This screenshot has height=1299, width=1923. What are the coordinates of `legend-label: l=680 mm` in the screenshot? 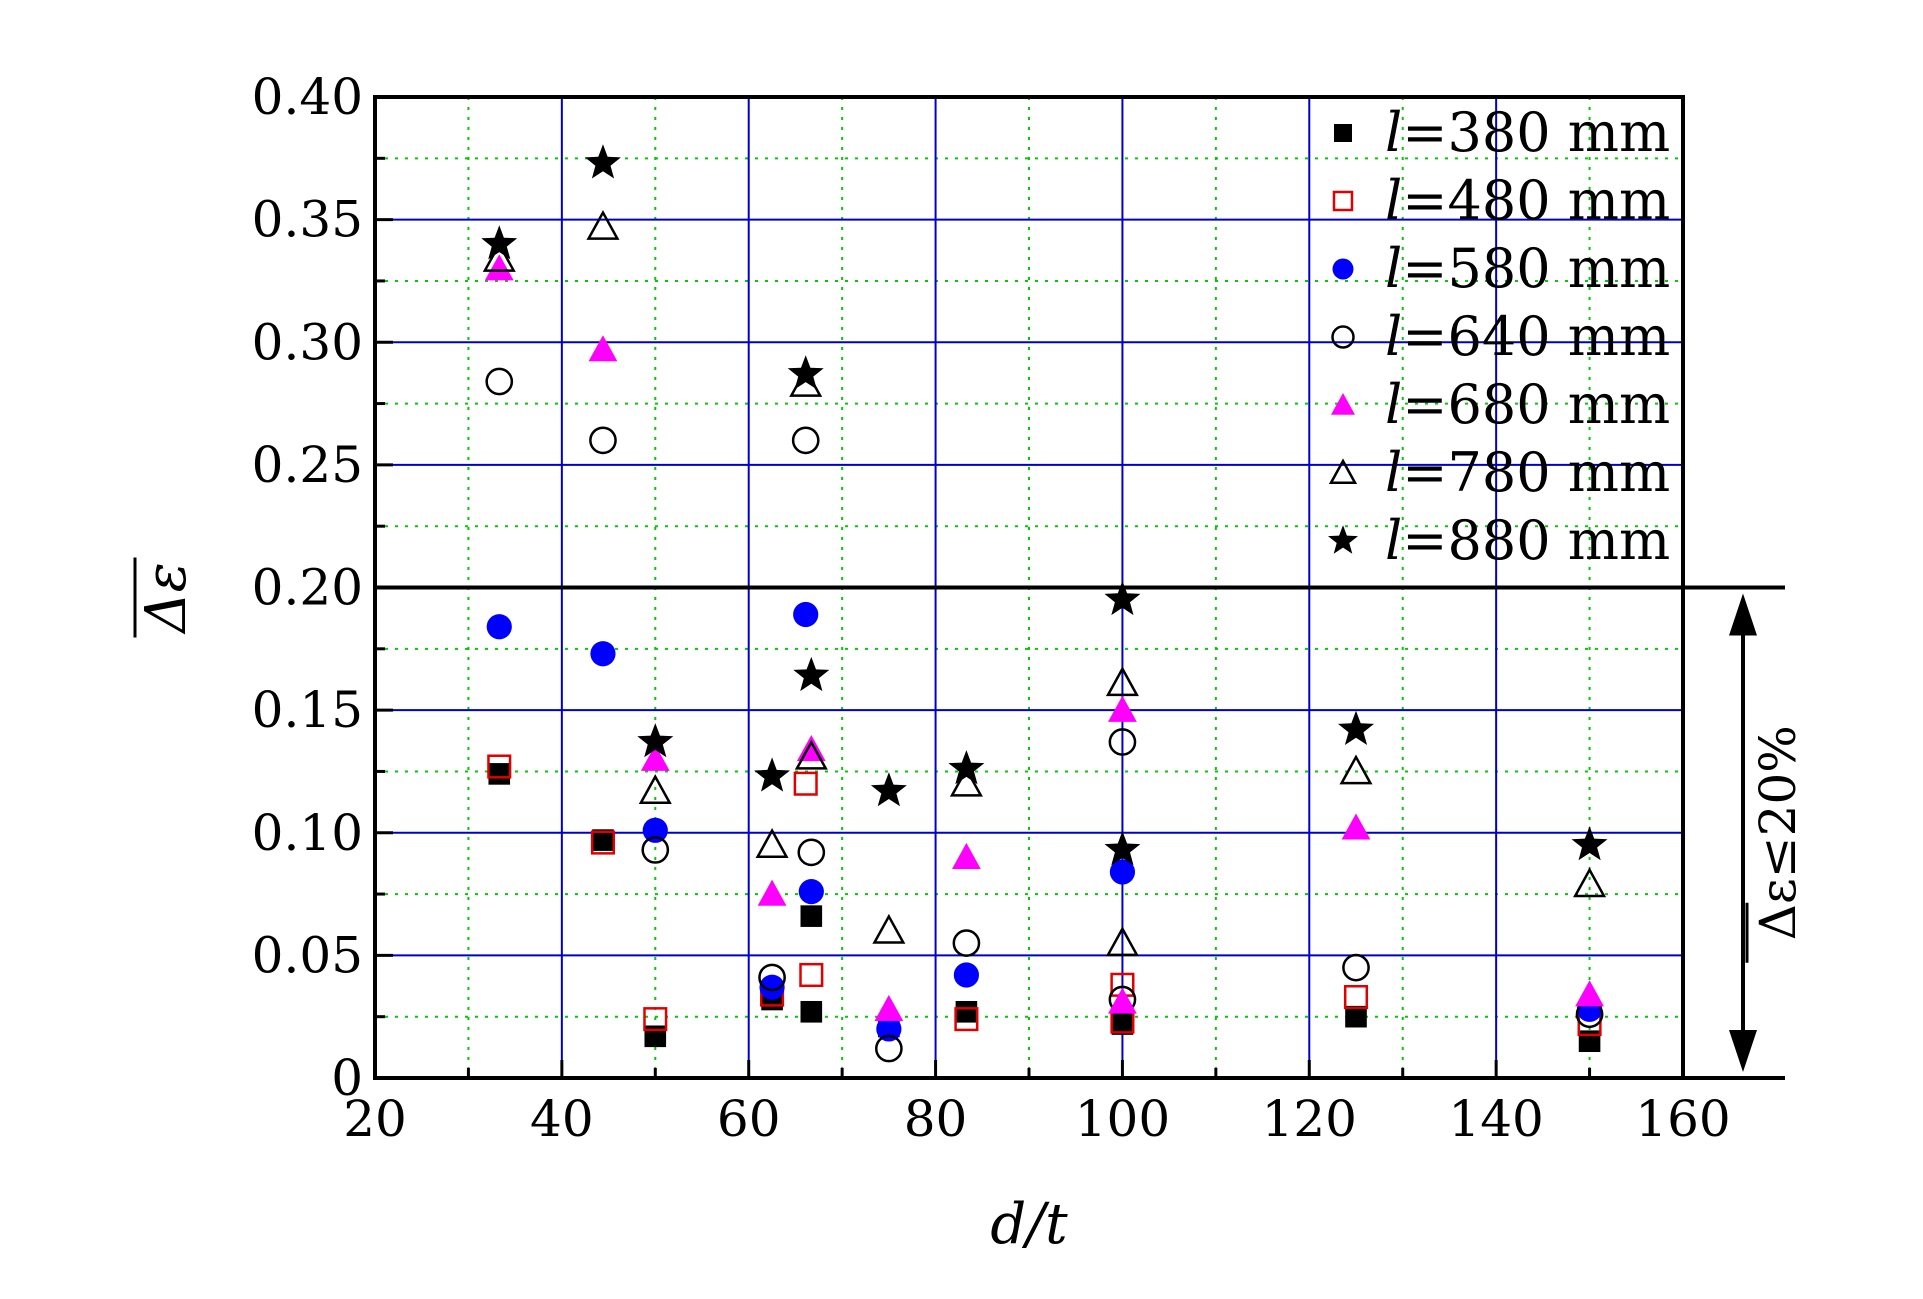 It's located at (1527, 404).